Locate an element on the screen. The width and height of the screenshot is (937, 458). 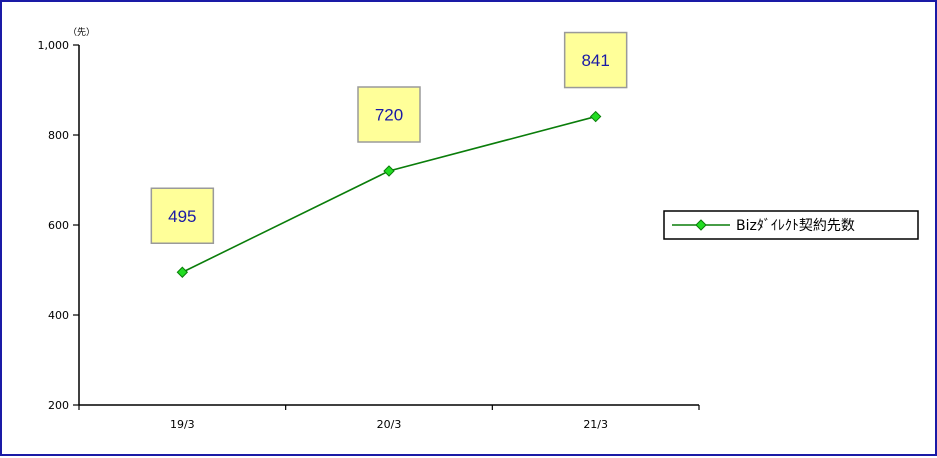
data-label: 841 is located at coordinates (595, 60).